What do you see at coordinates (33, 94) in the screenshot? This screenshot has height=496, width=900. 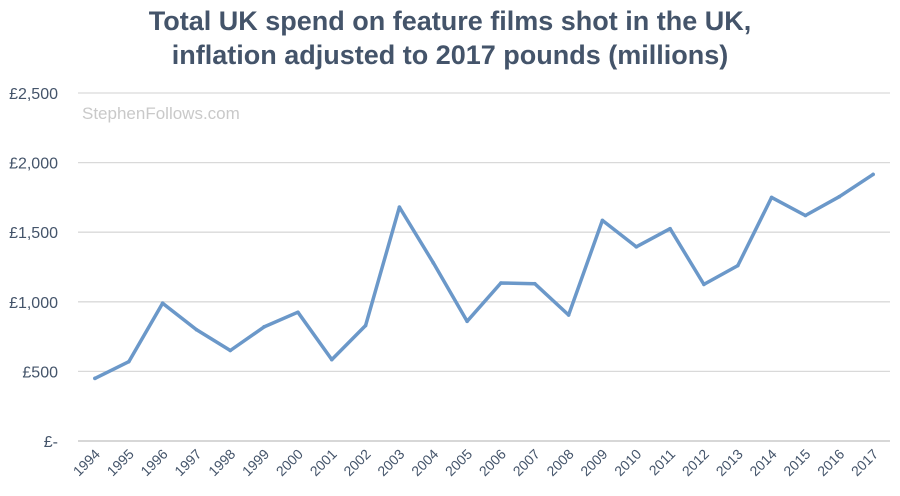 I see `y-tick-label: £2,500` at bounding box center [33, 94].